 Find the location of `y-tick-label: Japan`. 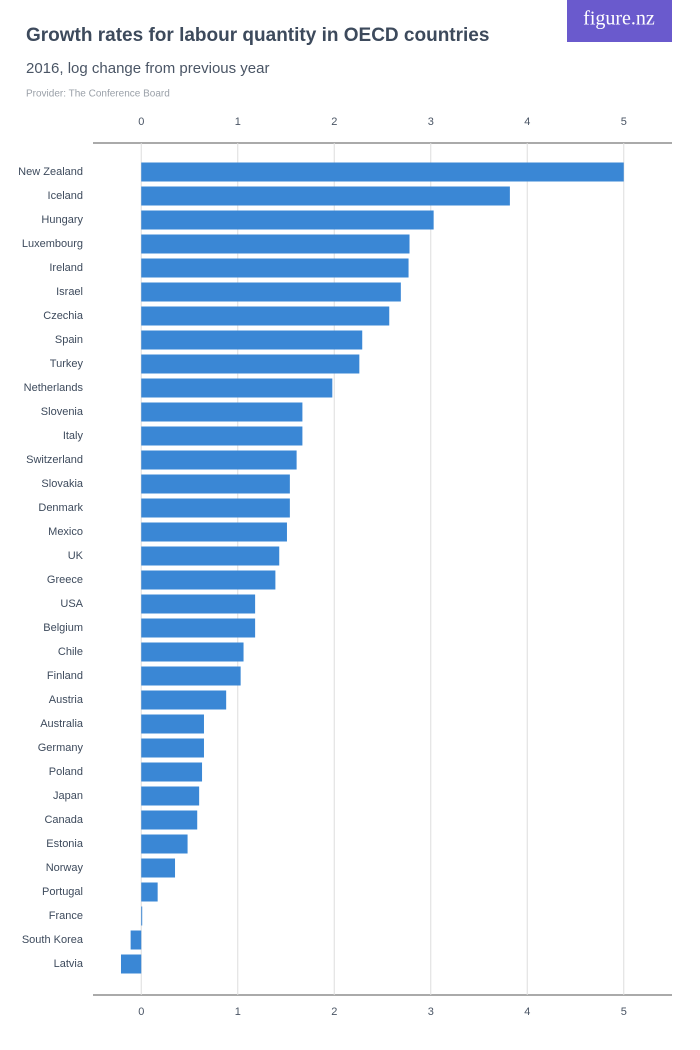

y-tick-label: Japan is located at coordinates (68, 796).